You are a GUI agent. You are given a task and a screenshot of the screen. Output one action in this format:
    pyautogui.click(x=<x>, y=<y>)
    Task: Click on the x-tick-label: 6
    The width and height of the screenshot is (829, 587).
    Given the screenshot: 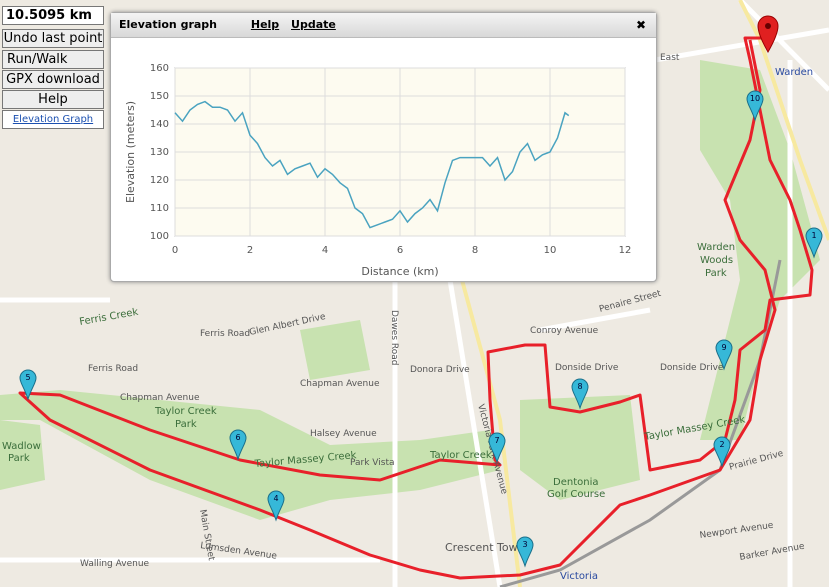 What is the action you would take?
    pyautogui.click(x=400, y=250)
    